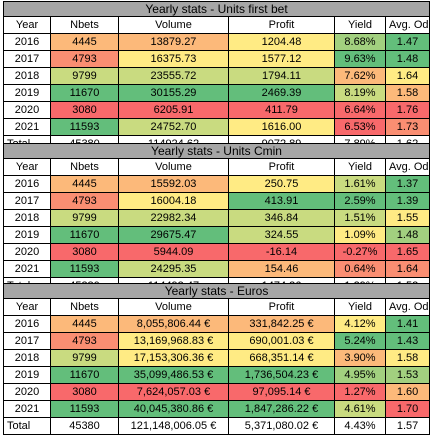 The image size is (433, 435). I want to click on cell-avg-odds: 1.55, so click(407, 218).